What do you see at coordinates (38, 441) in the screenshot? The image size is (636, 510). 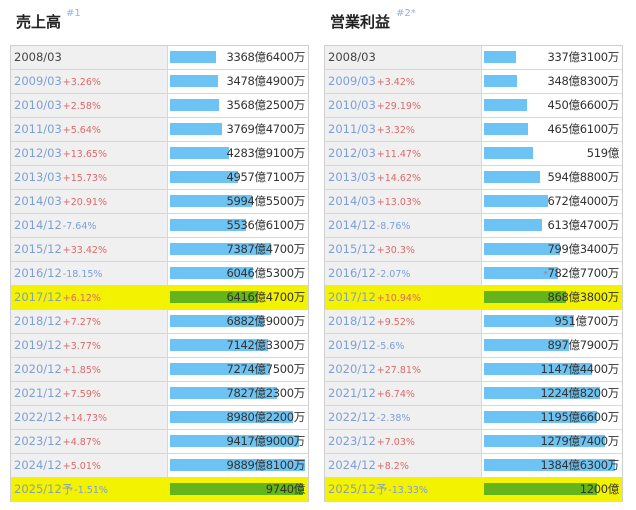 I see `period-date: 2023/12` at bounding box center [38, 441].